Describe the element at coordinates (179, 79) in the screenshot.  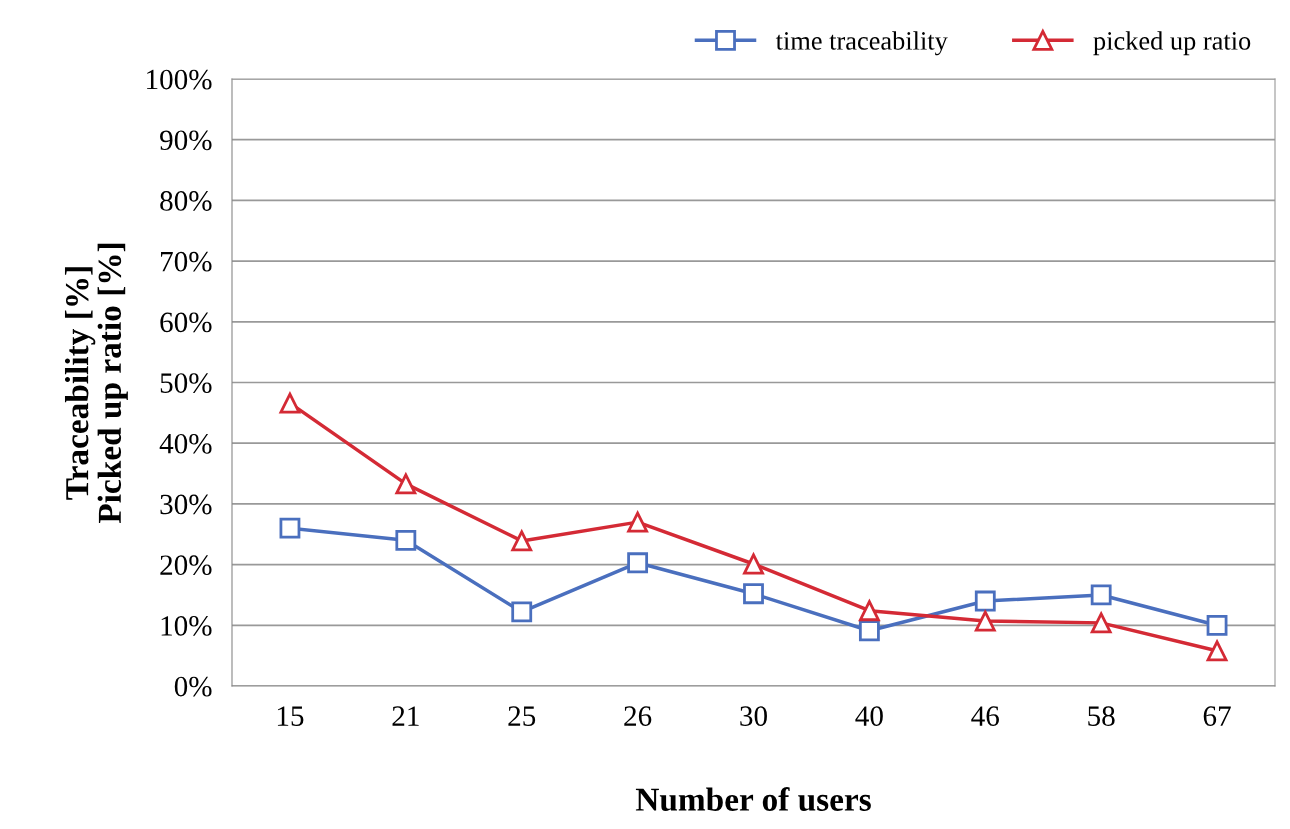
I see `y-tick-label: 100%` at that location.